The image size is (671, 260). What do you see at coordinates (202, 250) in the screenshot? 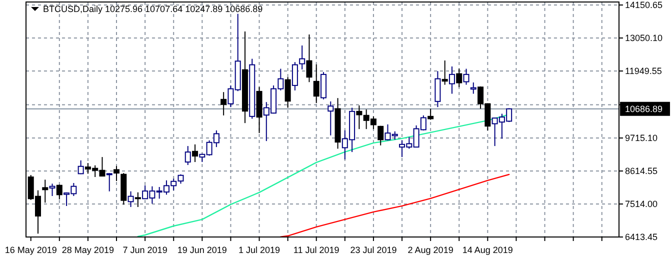
I see `x-tick-label: 19 Jun 2019` at bounding box center [202, 250].